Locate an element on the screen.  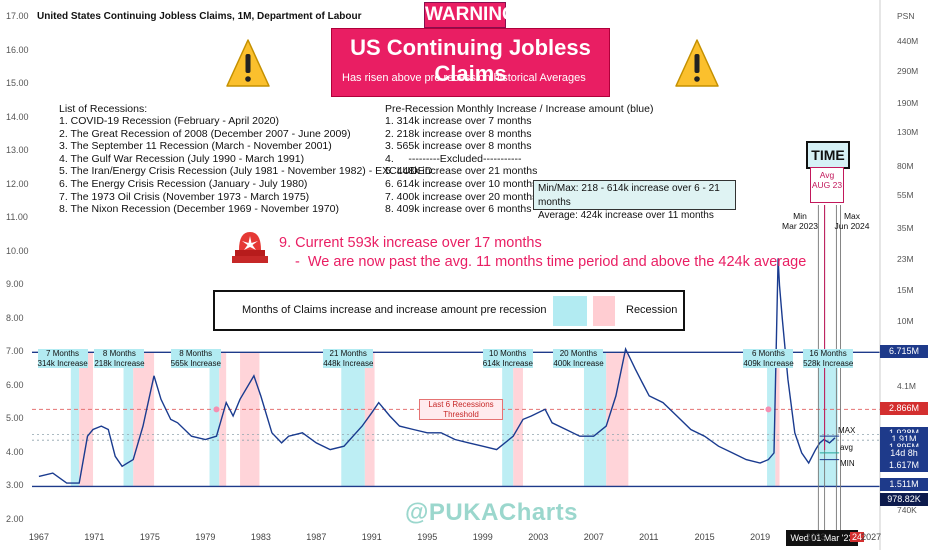
avg-label: Avg is located at coordinates (827, 175).